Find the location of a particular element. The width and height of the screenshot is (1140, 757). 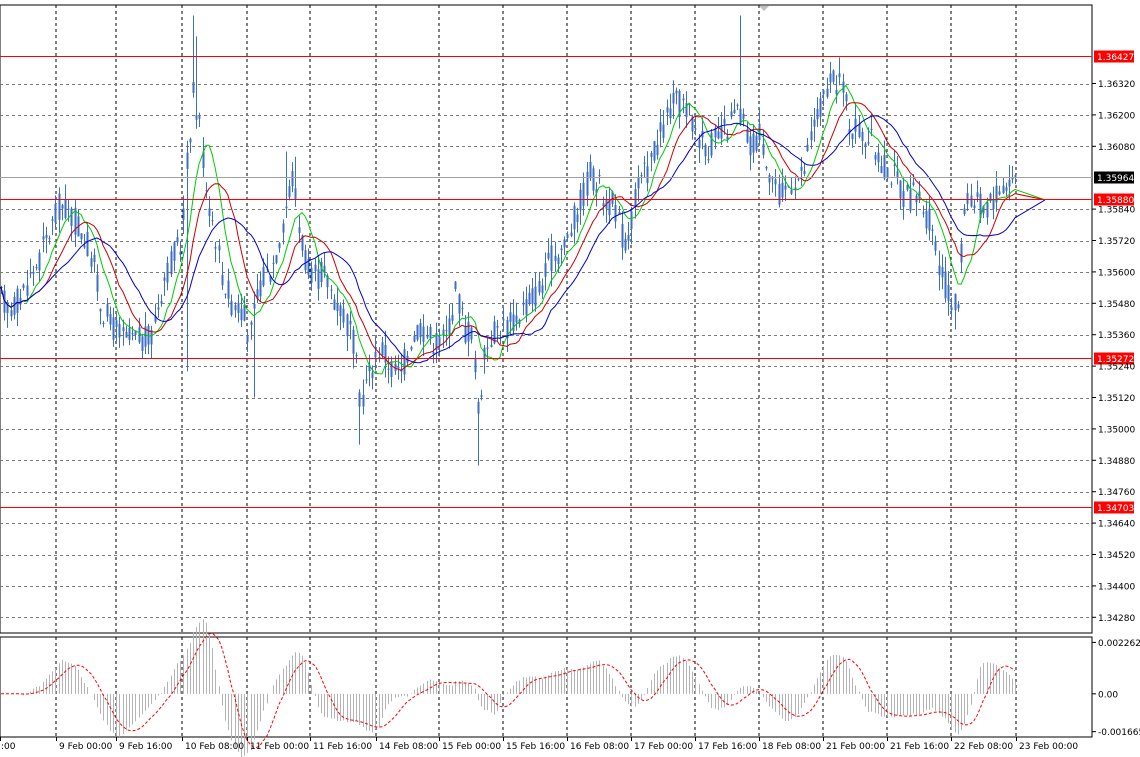

oscillator-tick-label: 0.002262 is located at coordinates (1119, 644).